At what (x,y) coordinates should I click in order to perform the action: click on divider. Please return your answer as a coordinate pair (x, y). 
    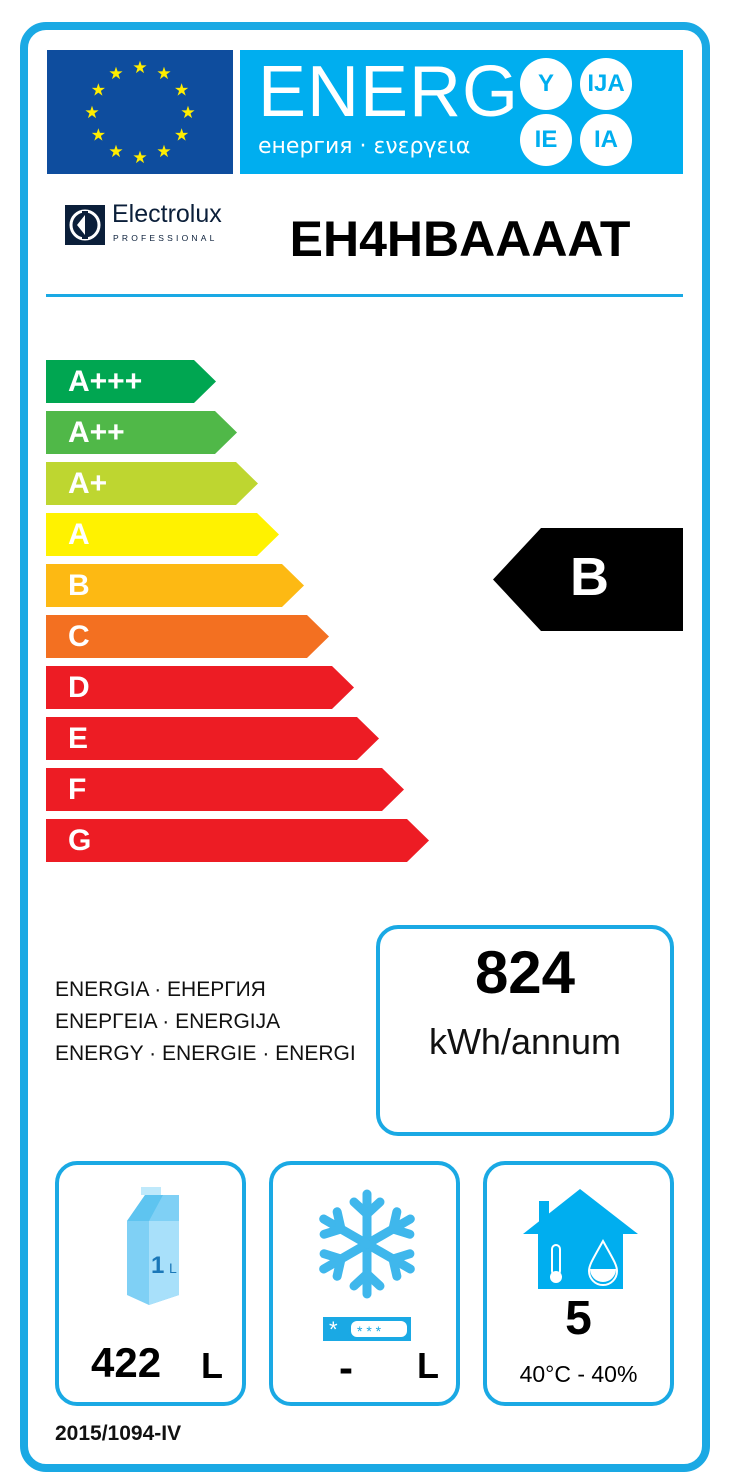
    Looking at the image, I should click on (364, 295).